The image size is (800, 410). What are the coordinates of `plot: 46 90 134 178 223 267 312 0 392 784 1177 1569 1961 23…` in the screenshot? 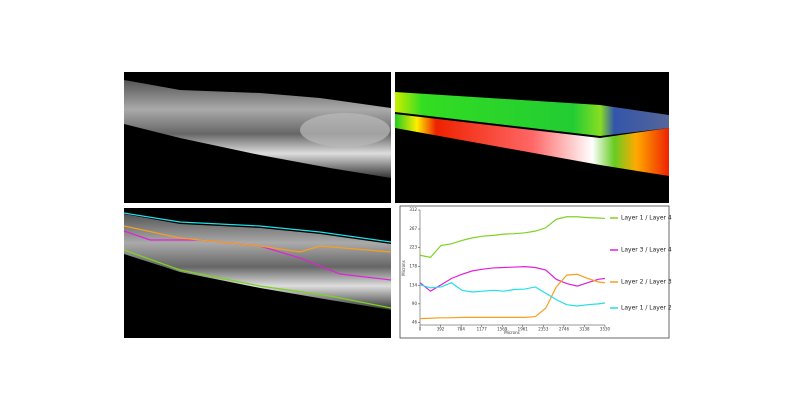 It's located at (540, 269).